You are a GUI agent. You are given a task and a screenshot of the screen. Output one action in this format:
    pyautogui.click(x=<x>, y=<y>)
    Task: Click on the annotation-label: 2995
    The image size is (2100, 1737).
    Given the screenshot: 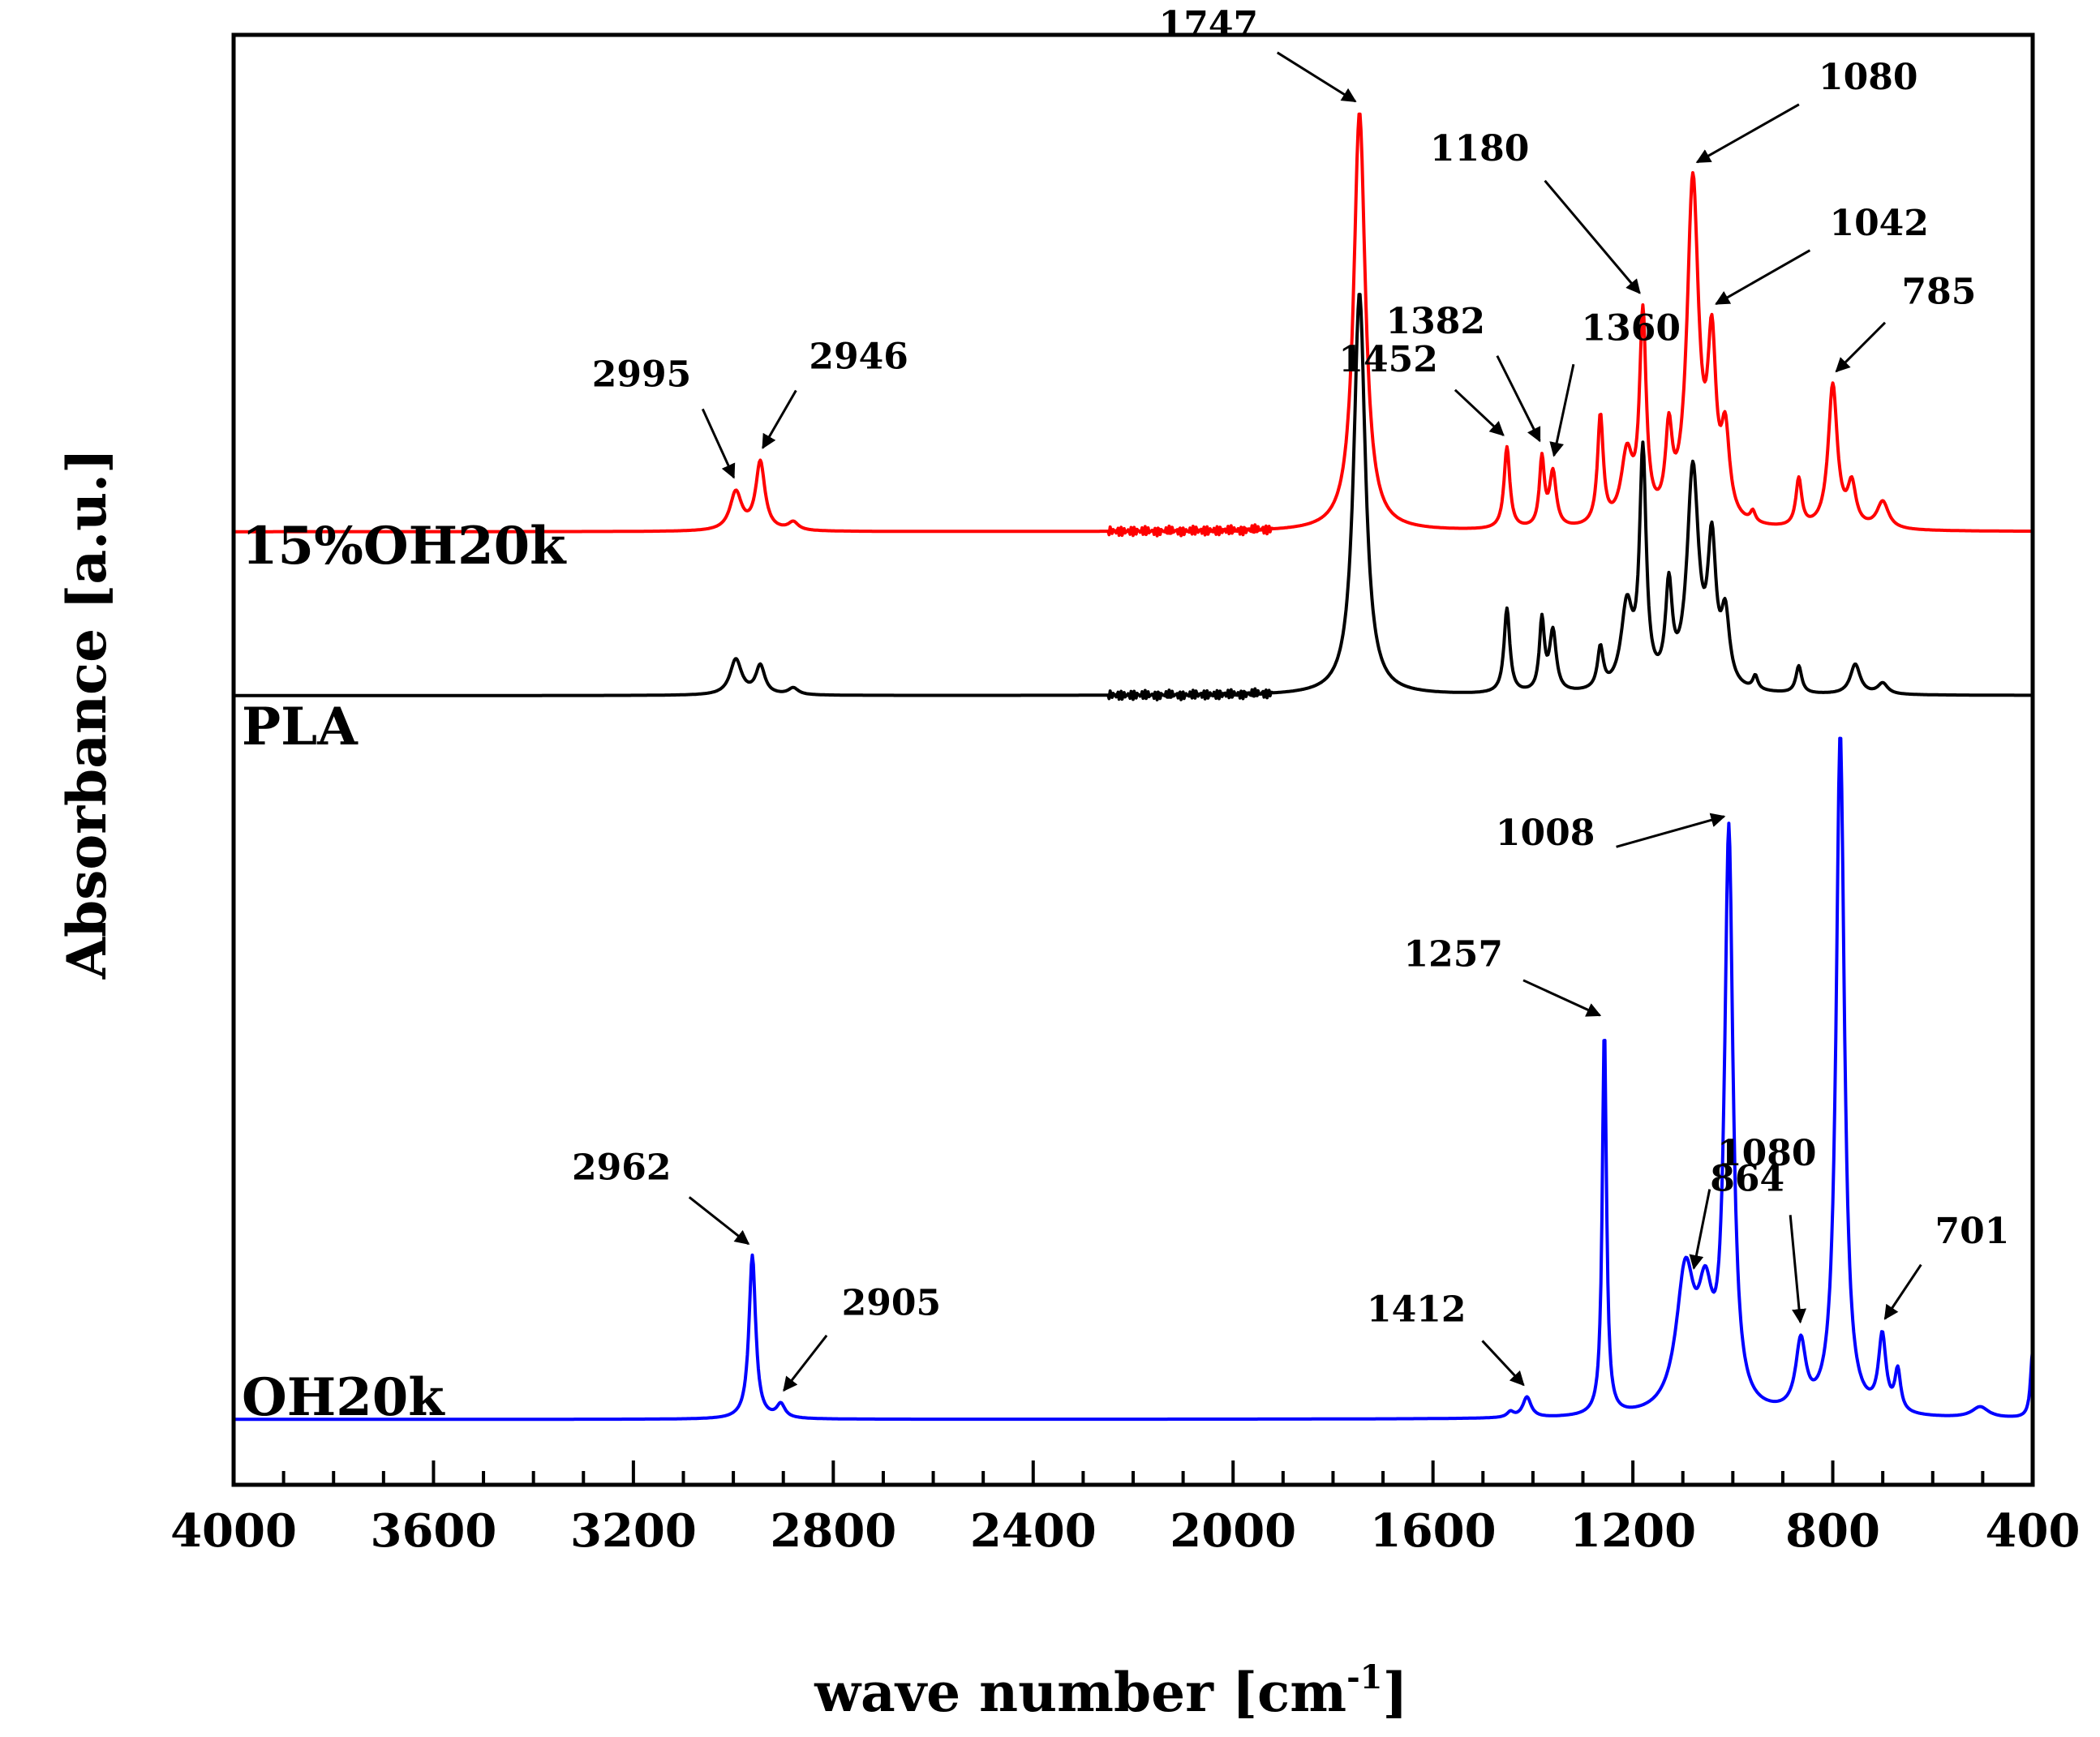 What is the action you would take?
    pyautogui.click(x=641, y=374)
    